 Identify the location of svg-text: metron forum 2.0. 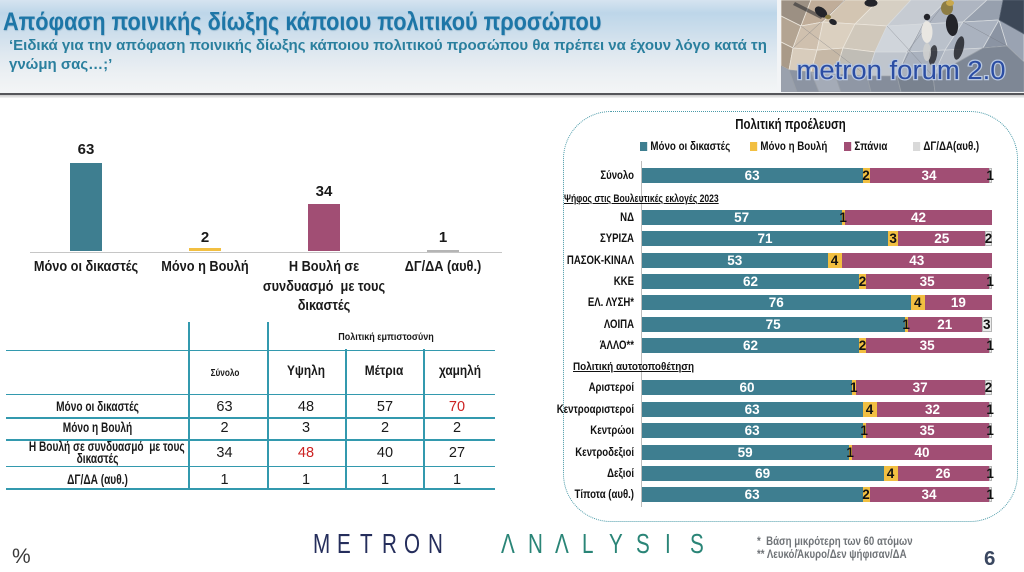
(901, 71).